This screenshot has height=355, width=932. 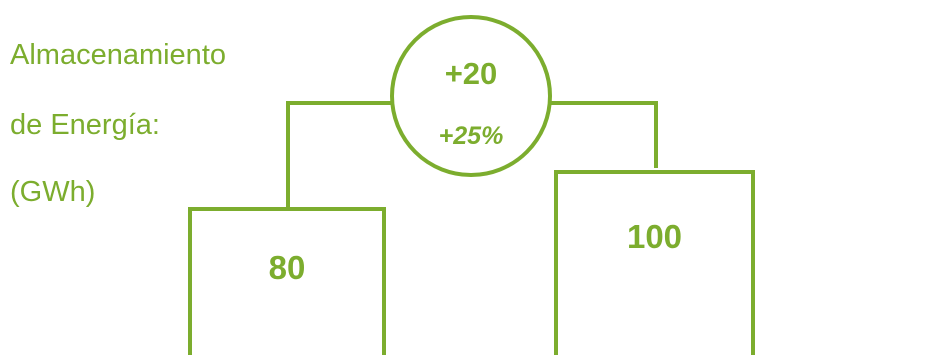 What do you see at coordinates (287, 267) in the screenshot?
I see `bar-value-label-1: 80` at bounding box center [287, 267].